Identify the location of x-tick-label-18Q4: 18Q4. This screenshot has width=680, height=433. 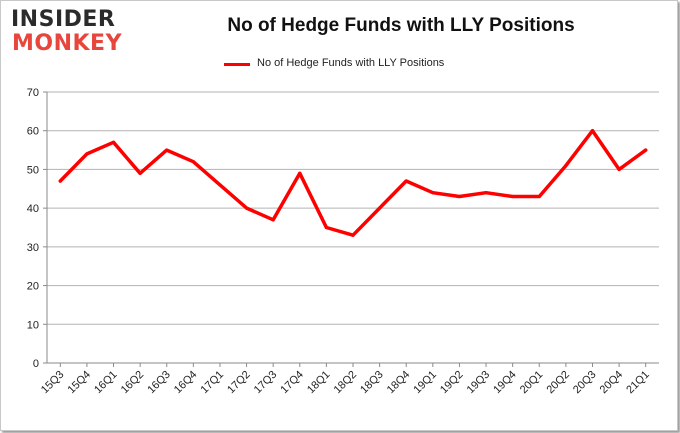
(399, 383).